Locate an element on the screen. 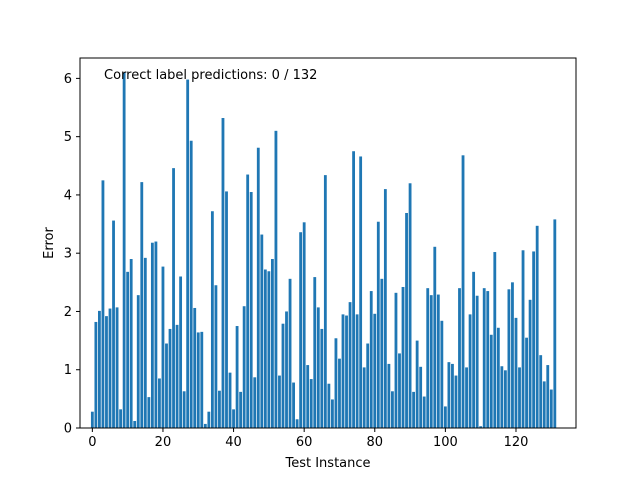 The height and width of the screenshot is (480, 640). y-tick-label: 3 is located at coordinates (68, 254).